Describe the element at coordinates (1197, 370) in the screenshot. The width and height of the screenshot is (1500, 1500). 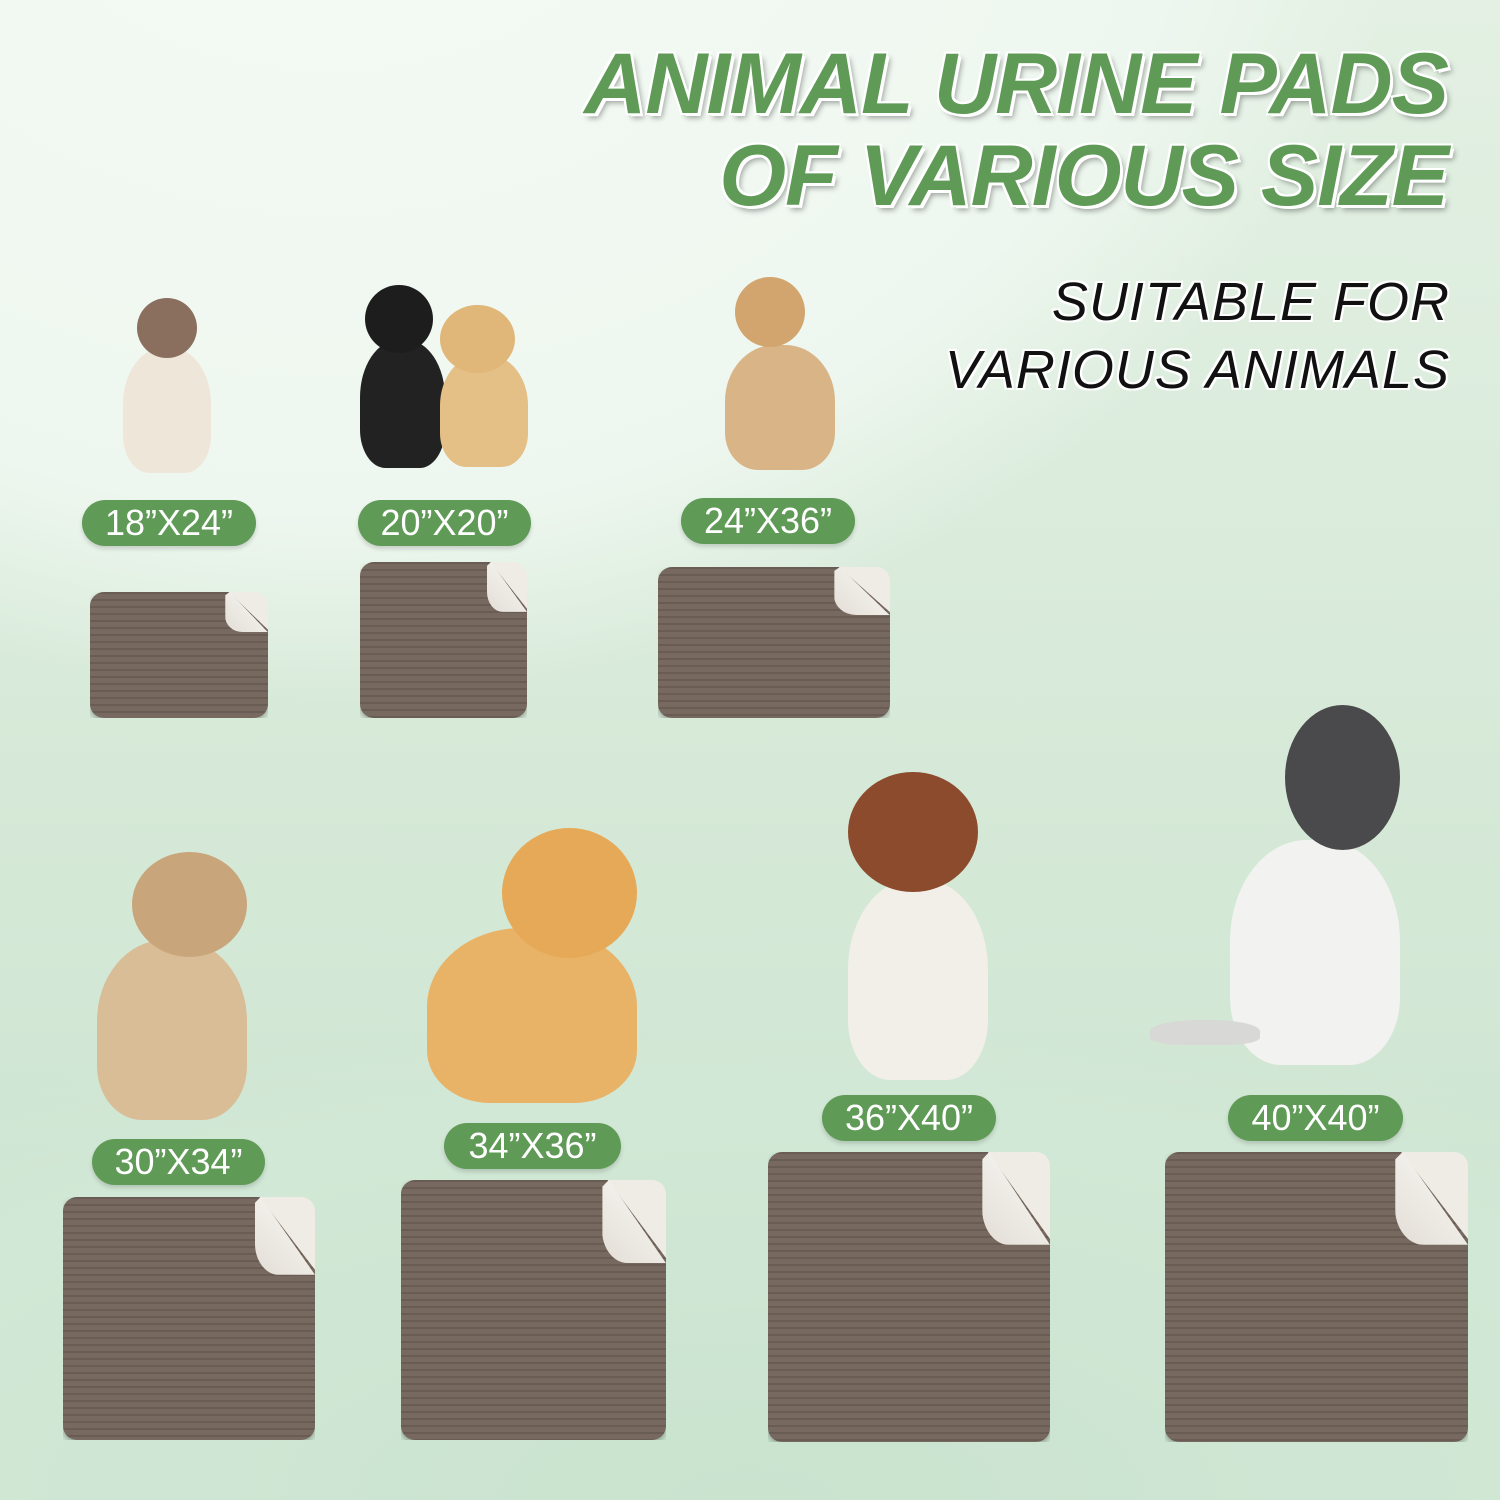
I see `subtitle-line-2: VARIOUS ANIMALS` at that location.